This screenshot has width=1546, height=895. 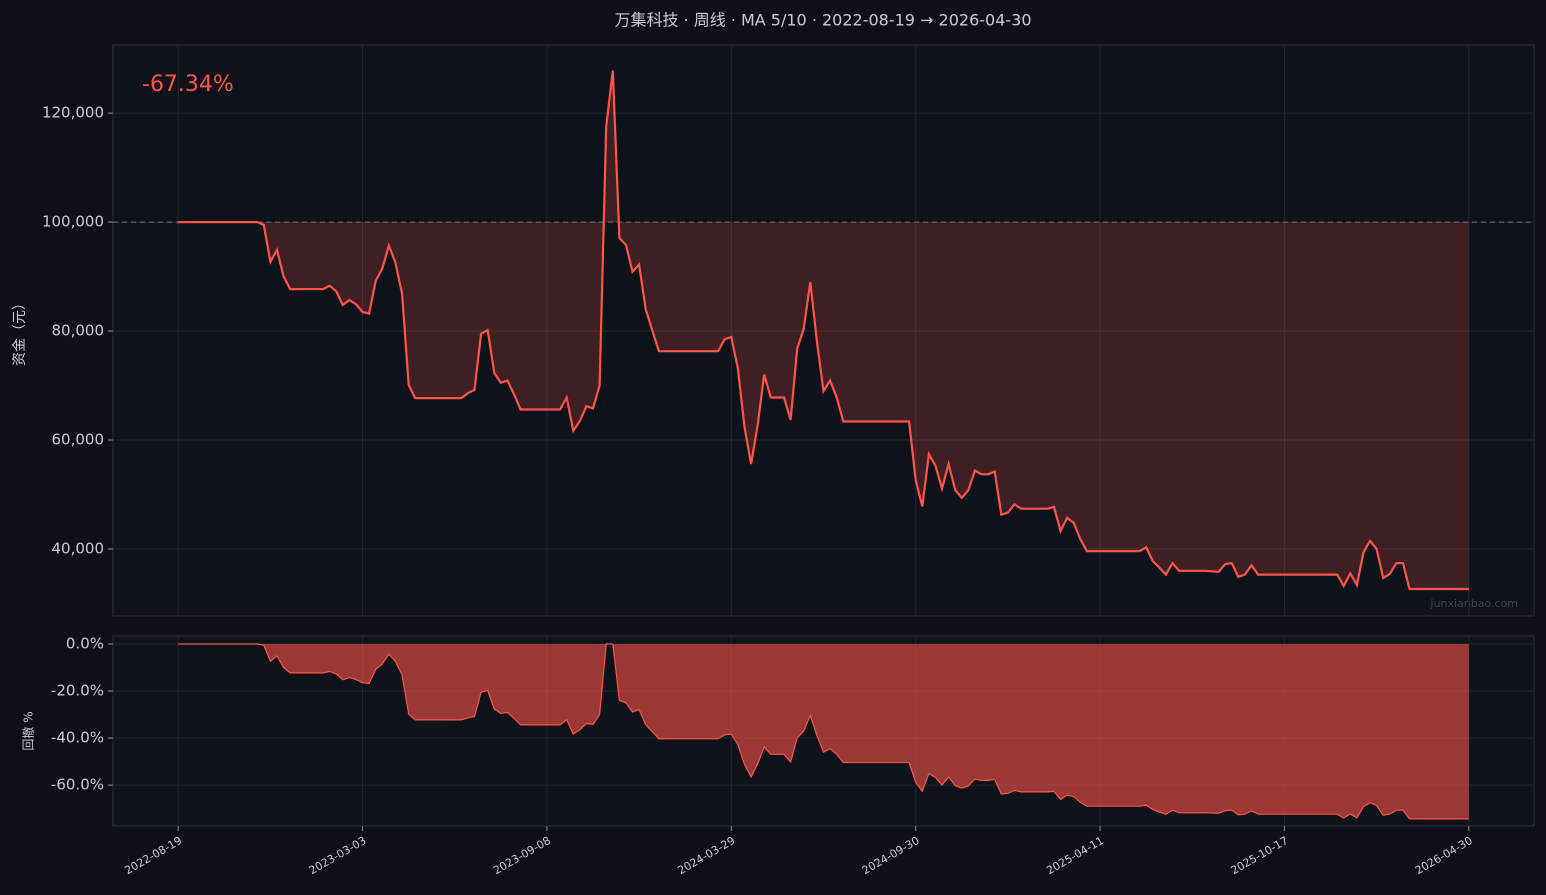 What do you see at coordinates (20, 331) in the screenshot?
I see `y-axis-label: 资金（元）` at bounding box center [20, 331].